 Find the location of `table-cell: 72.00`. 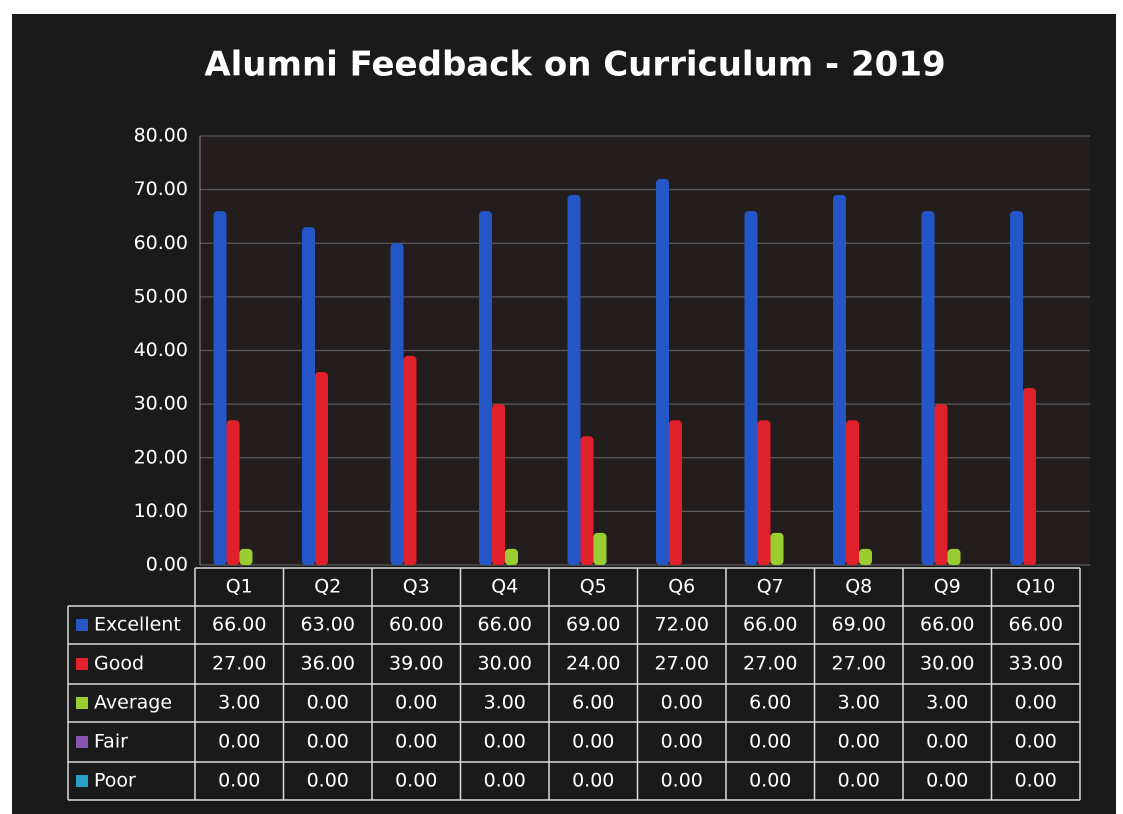

table-cell: 72.00 is located at coordinates (682, 625).